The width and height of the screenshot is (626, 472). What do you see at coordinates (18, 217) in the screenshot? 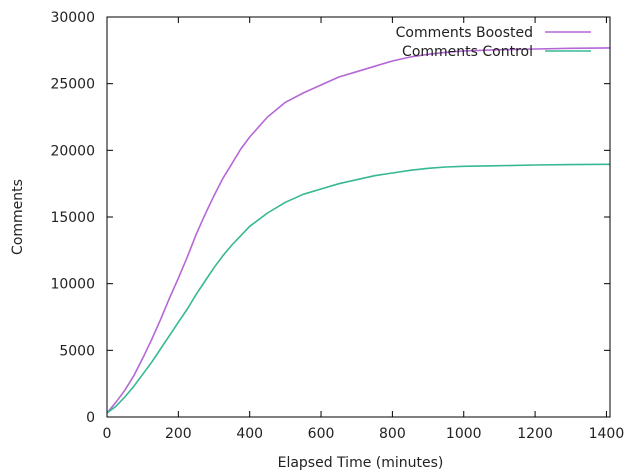
I see `y-axis-title: Comments` at bounding box center [18, 217].